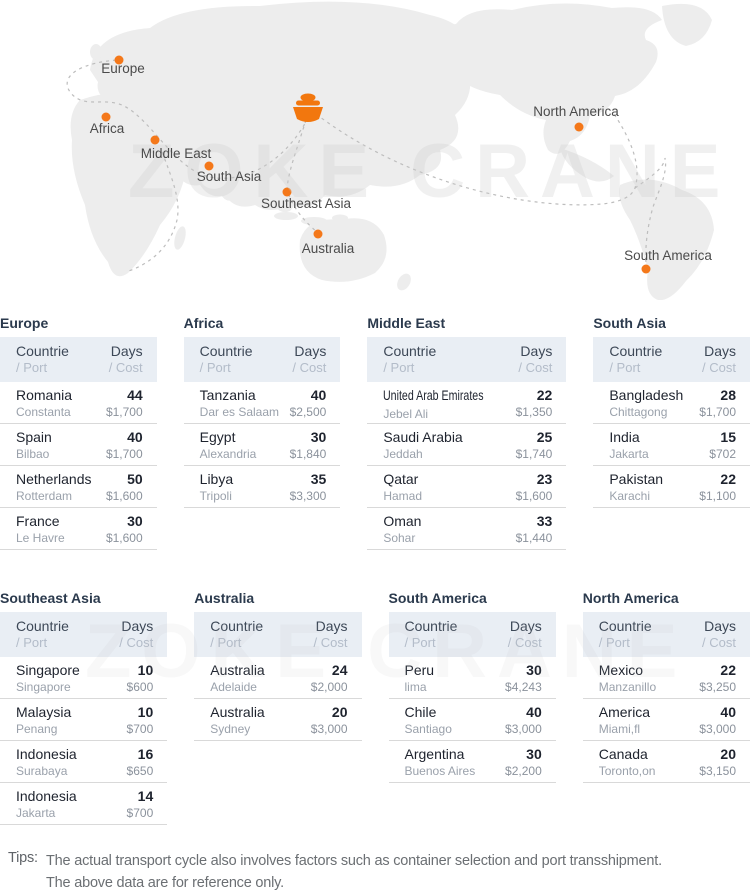  Describe the element at coordinates (216, 489) in the screenshot. I see `route-cell: Libya Tripoli` at that location.